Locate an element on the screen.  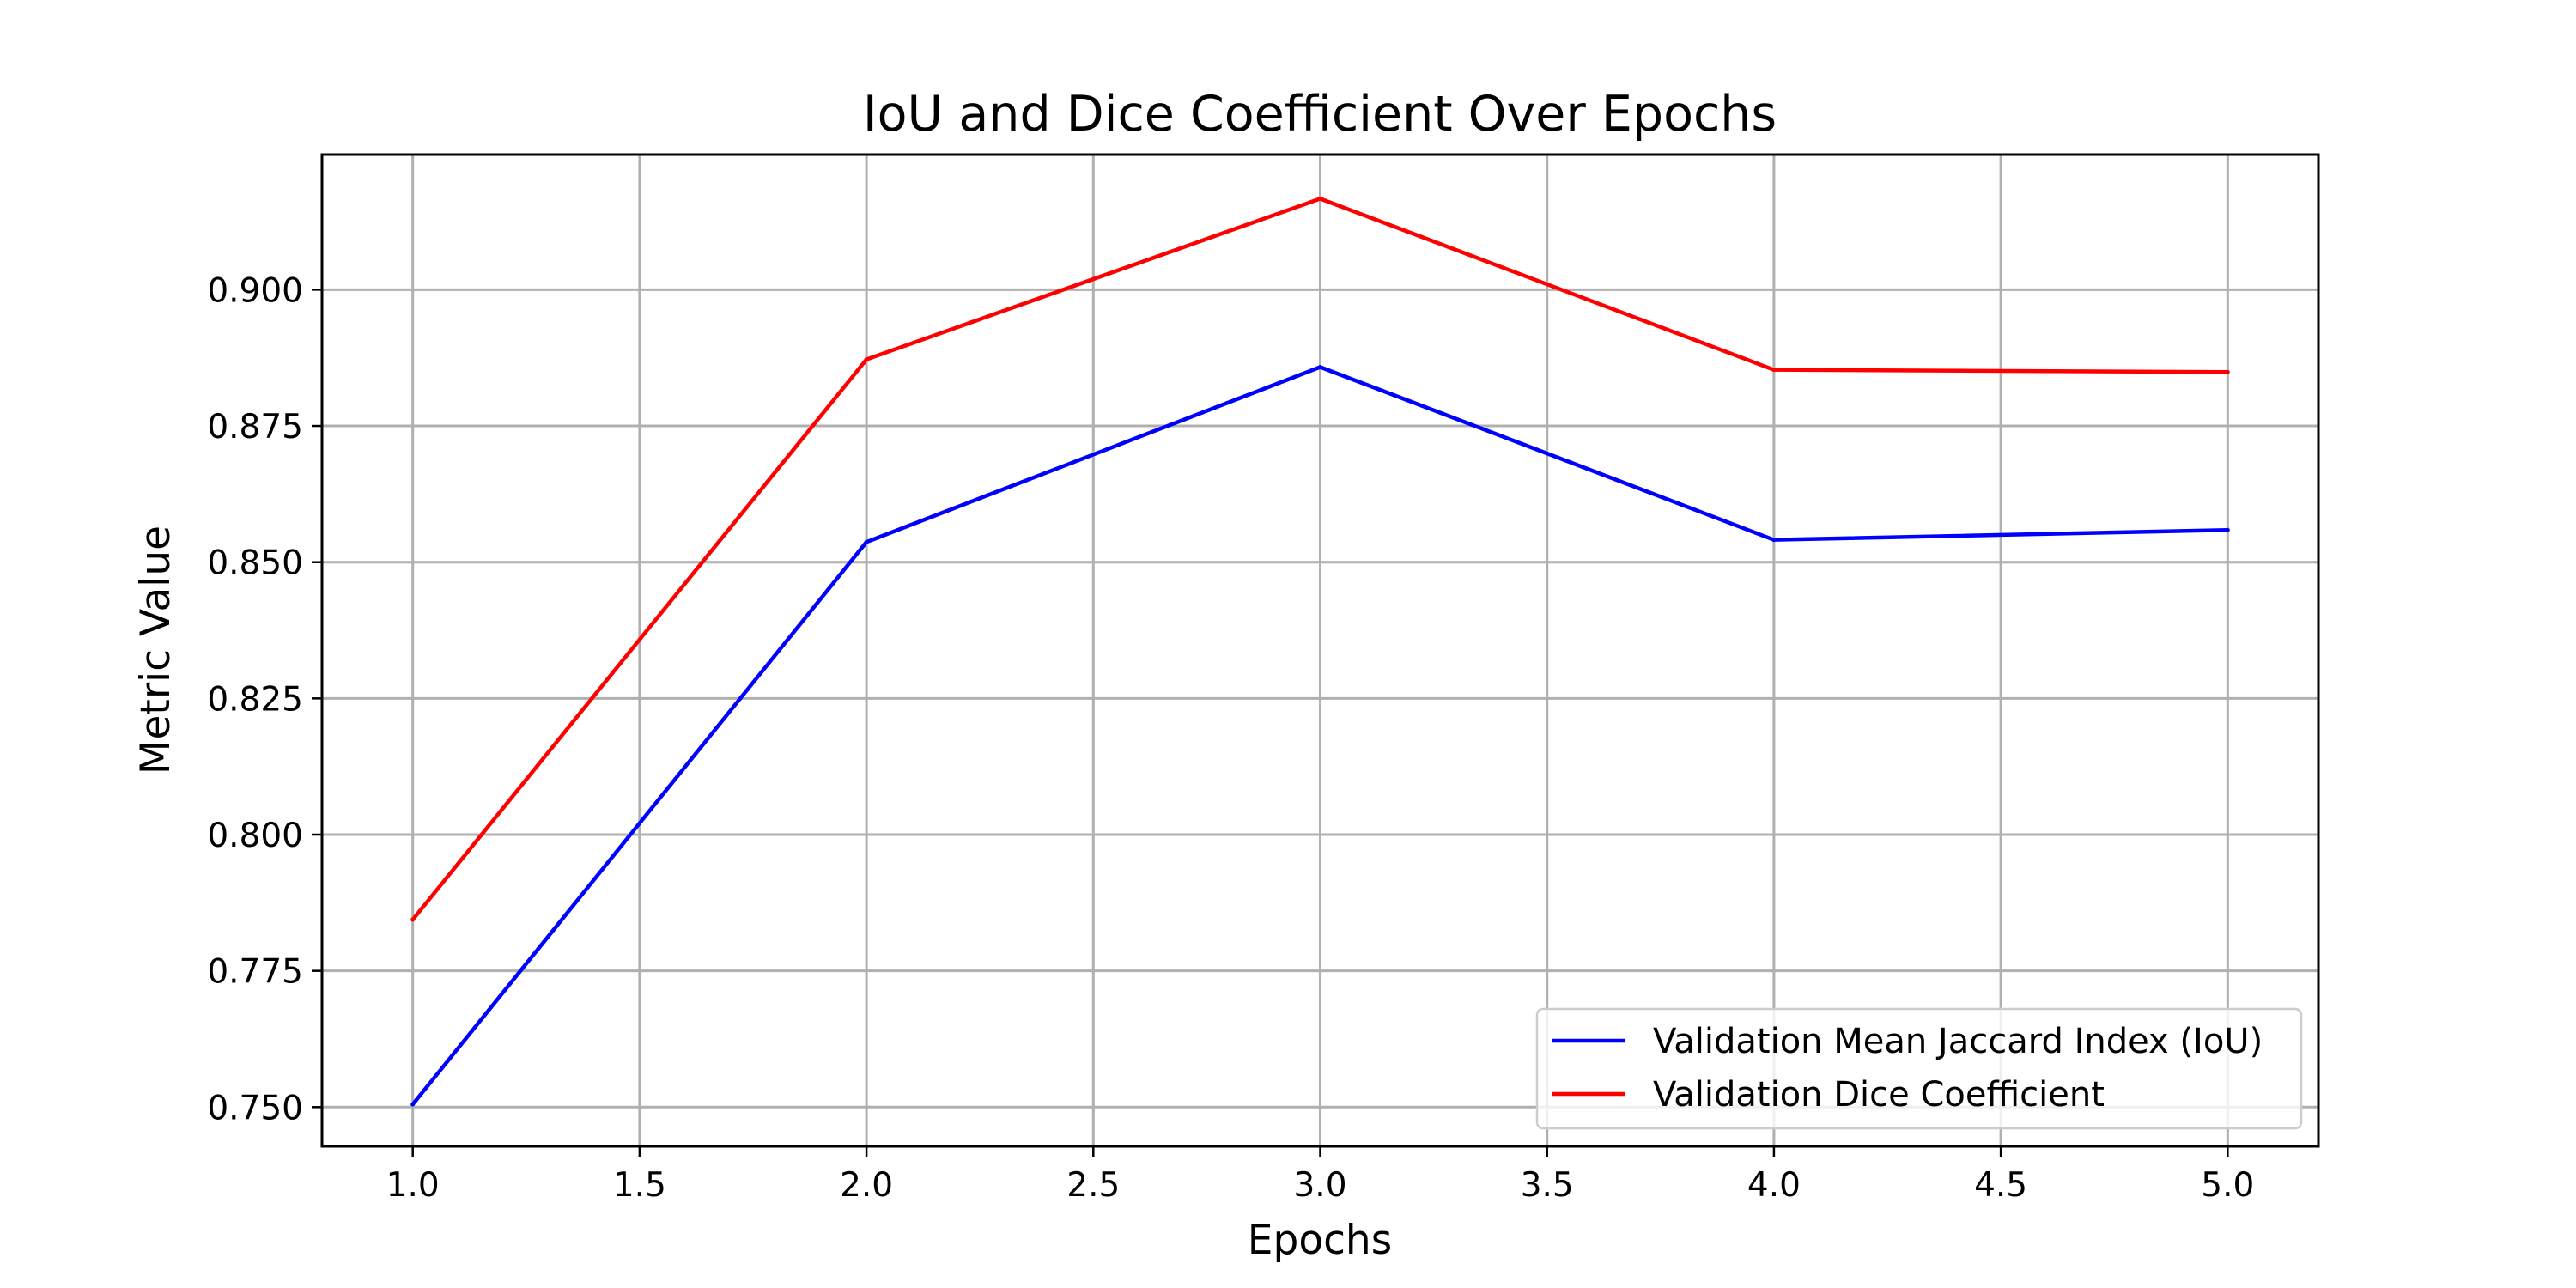
y-tick-label: 0.775 is located at coordinates (255, 973).